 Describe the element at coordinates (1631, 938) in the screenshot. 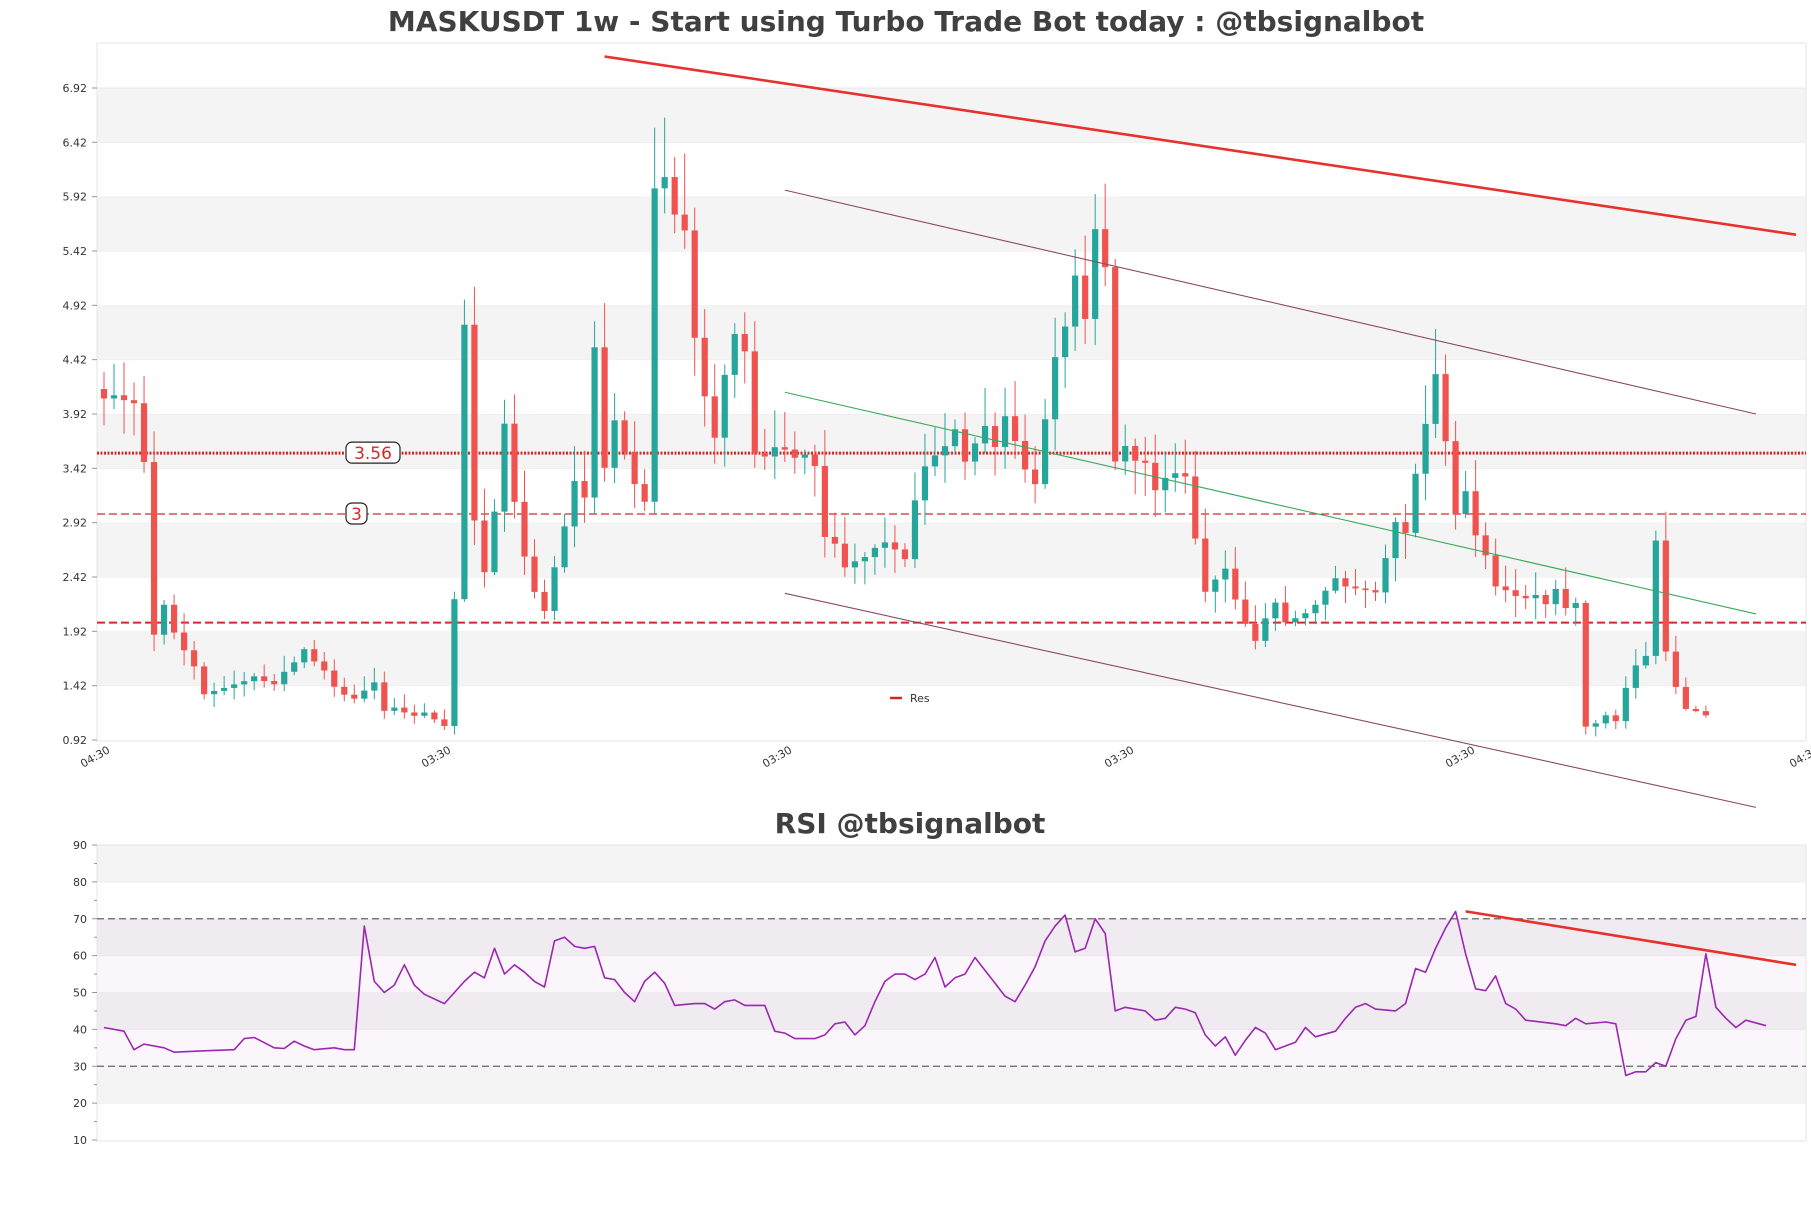

I see `rsi-trendline-line` at that location.